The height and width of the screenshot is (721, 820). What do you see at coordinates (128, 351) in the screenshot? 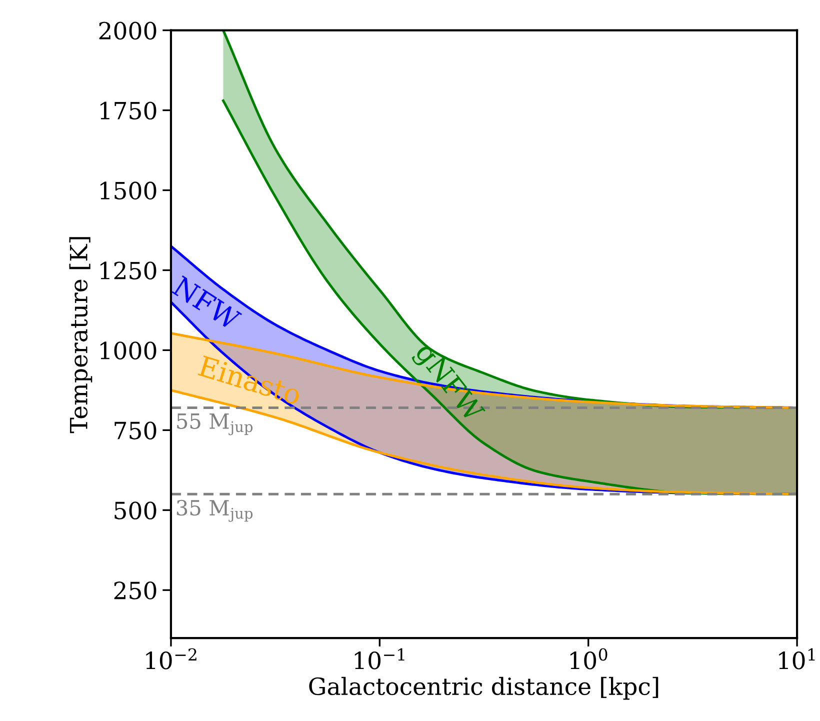
I see `y-tick-label: 1000` at bounding box center [128, 351].